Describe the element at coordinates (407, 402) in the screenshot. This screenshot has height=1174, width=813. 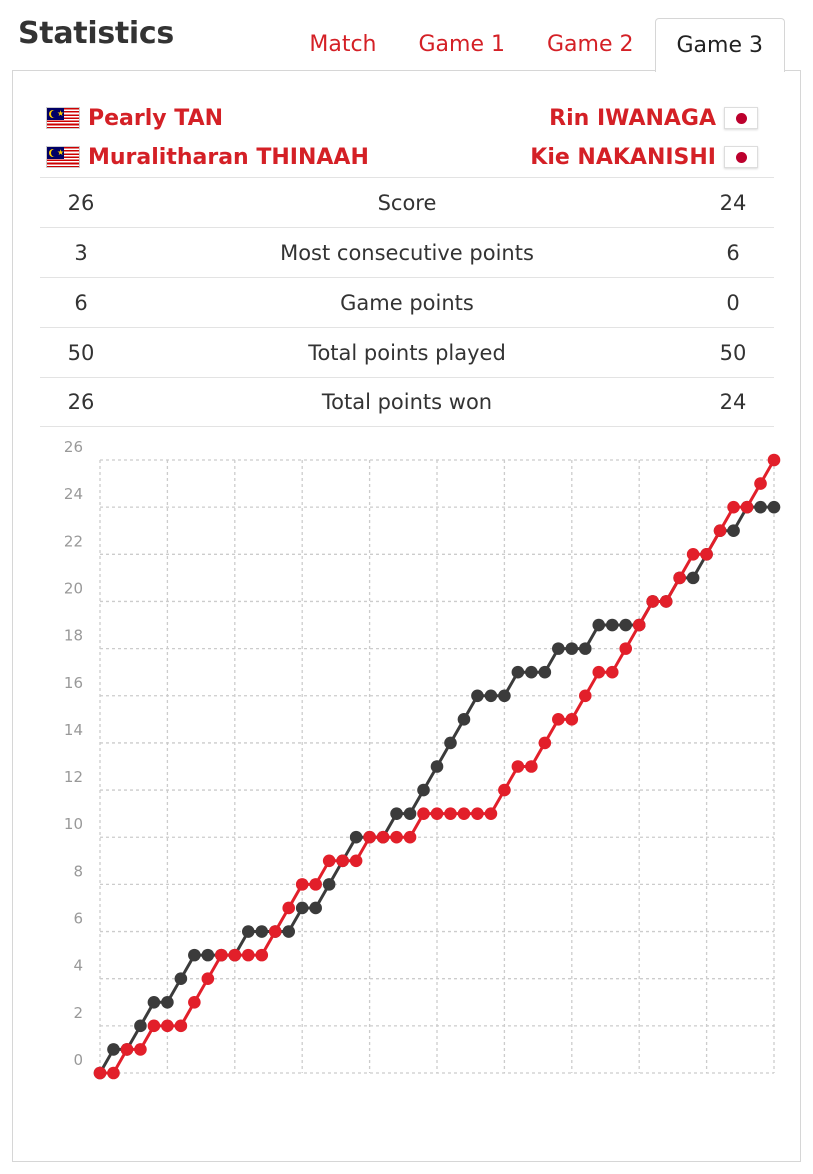
I see `stat-label: Total points won` at that location.